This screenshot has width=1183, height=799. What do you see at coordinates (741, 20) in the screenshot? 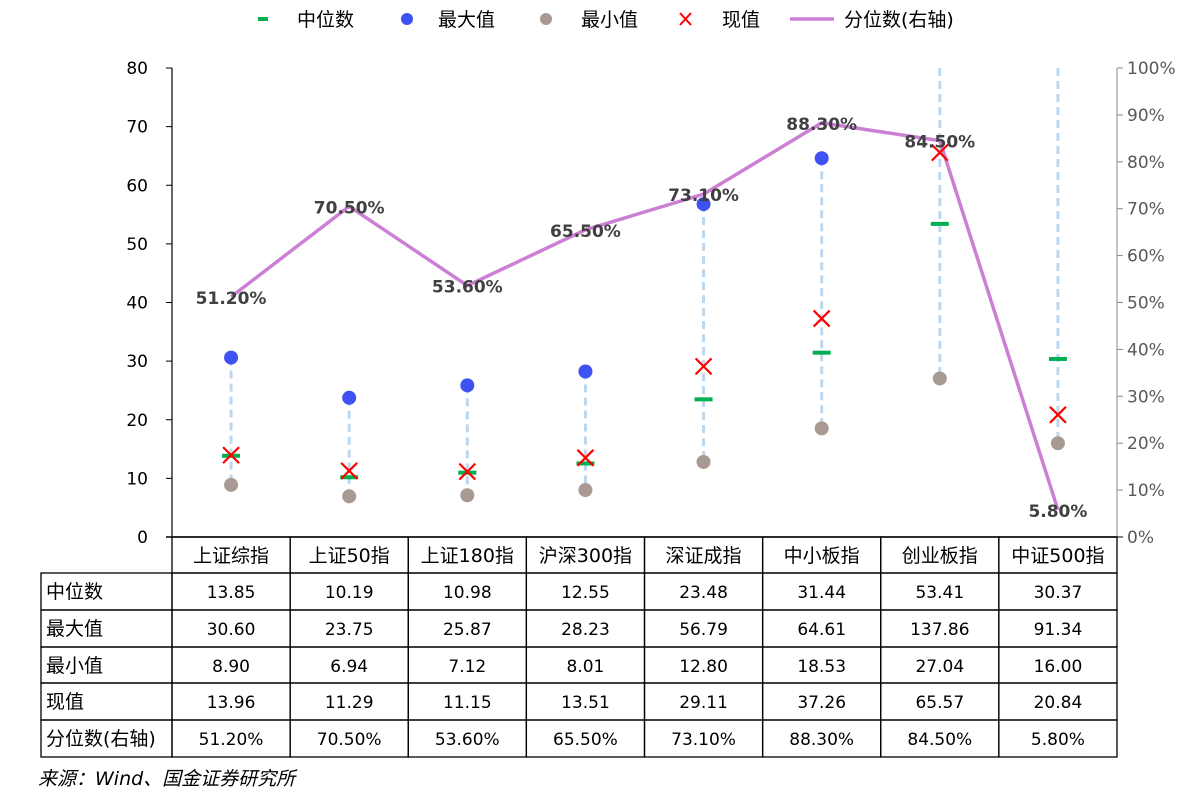
I see `legend-current-label: 现值` at bounding box center [741, 20].